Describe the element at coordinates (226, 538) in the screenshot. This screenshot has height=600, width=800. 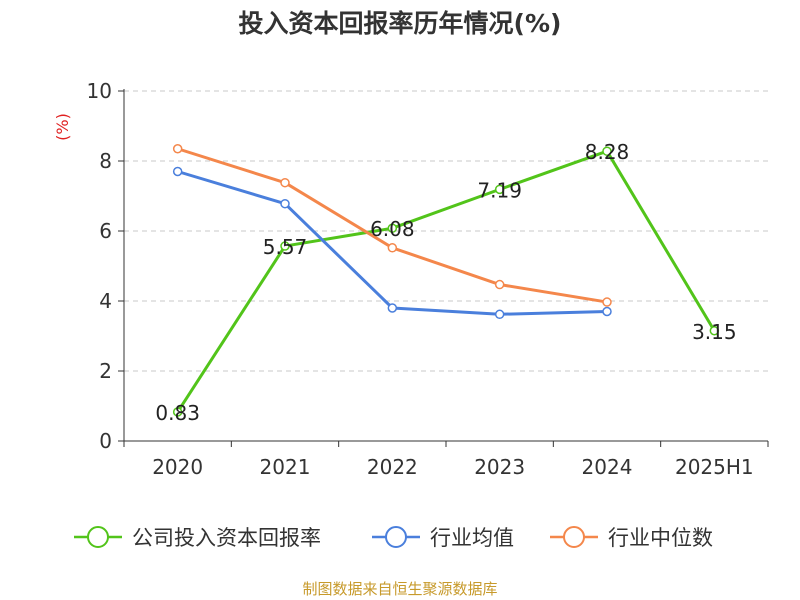
I see `legend-label: 公司投入资本回报率` at that location.